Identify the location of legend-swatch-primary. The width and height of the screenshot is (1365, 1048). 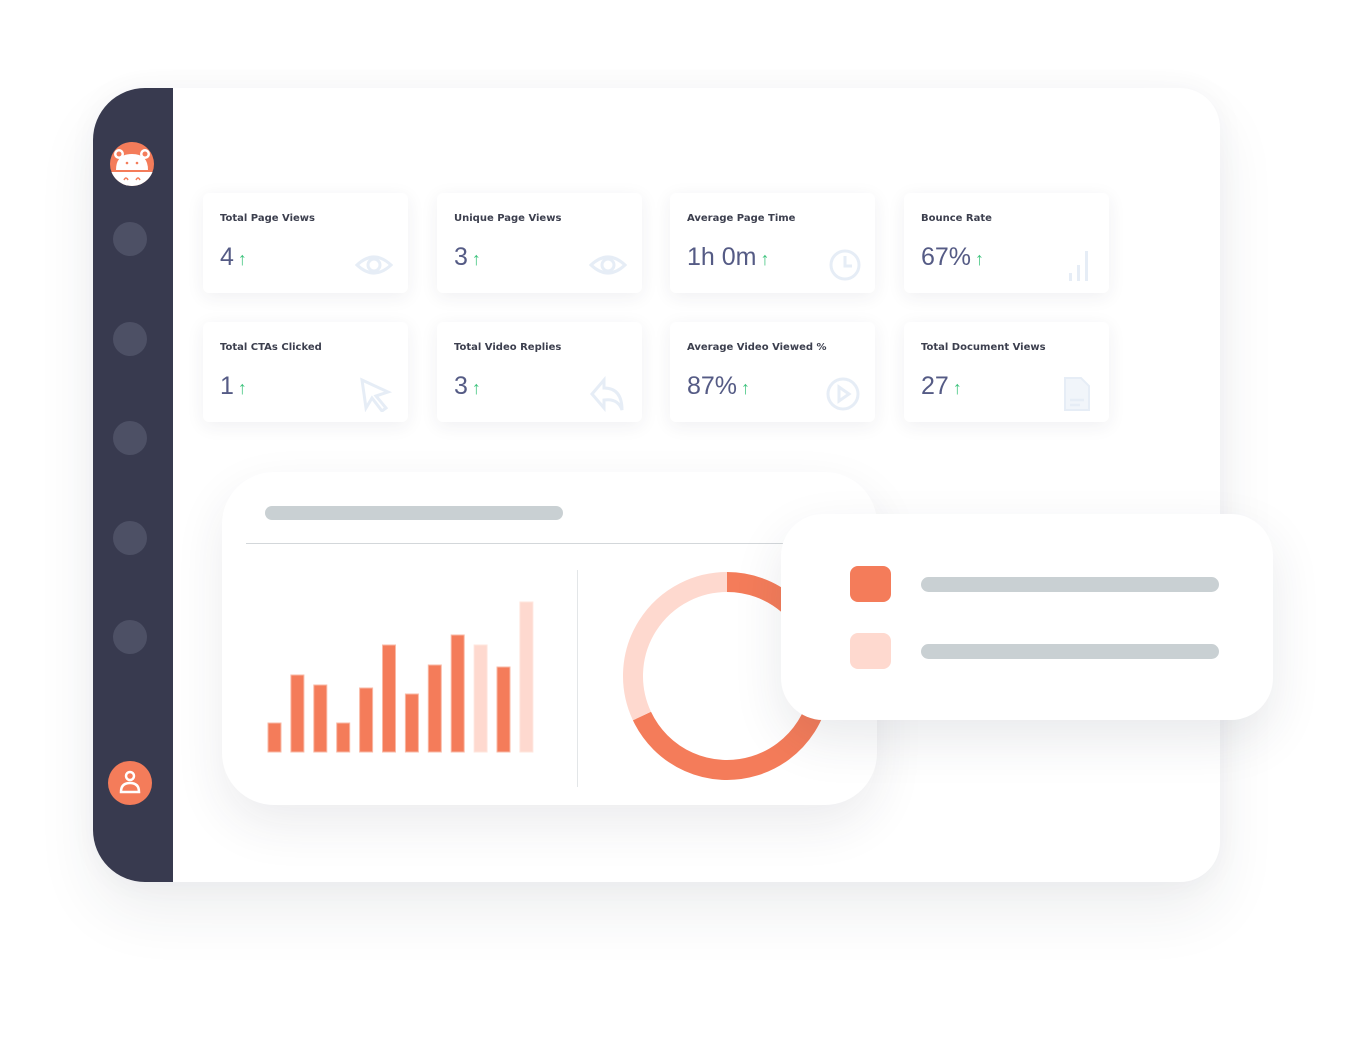
(870, 584).